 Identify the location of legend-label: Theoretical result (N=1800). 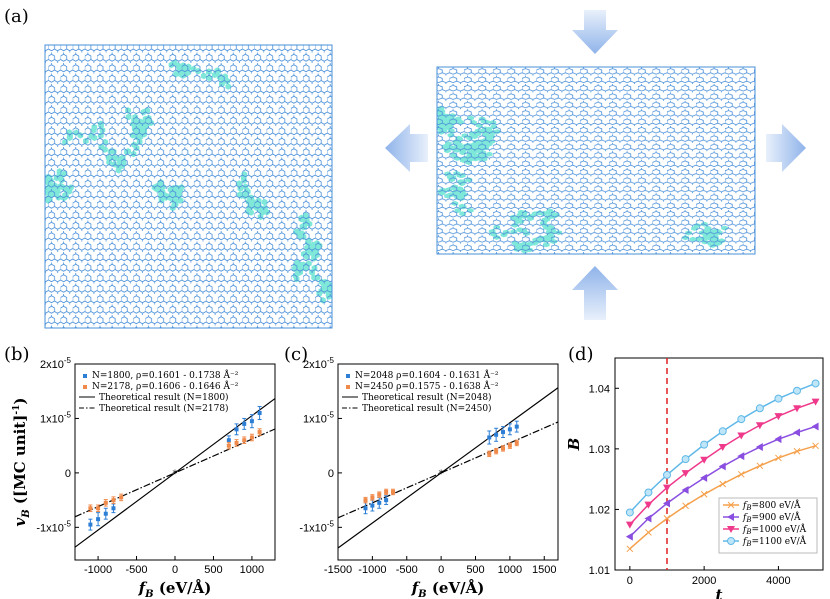
(164, 397).